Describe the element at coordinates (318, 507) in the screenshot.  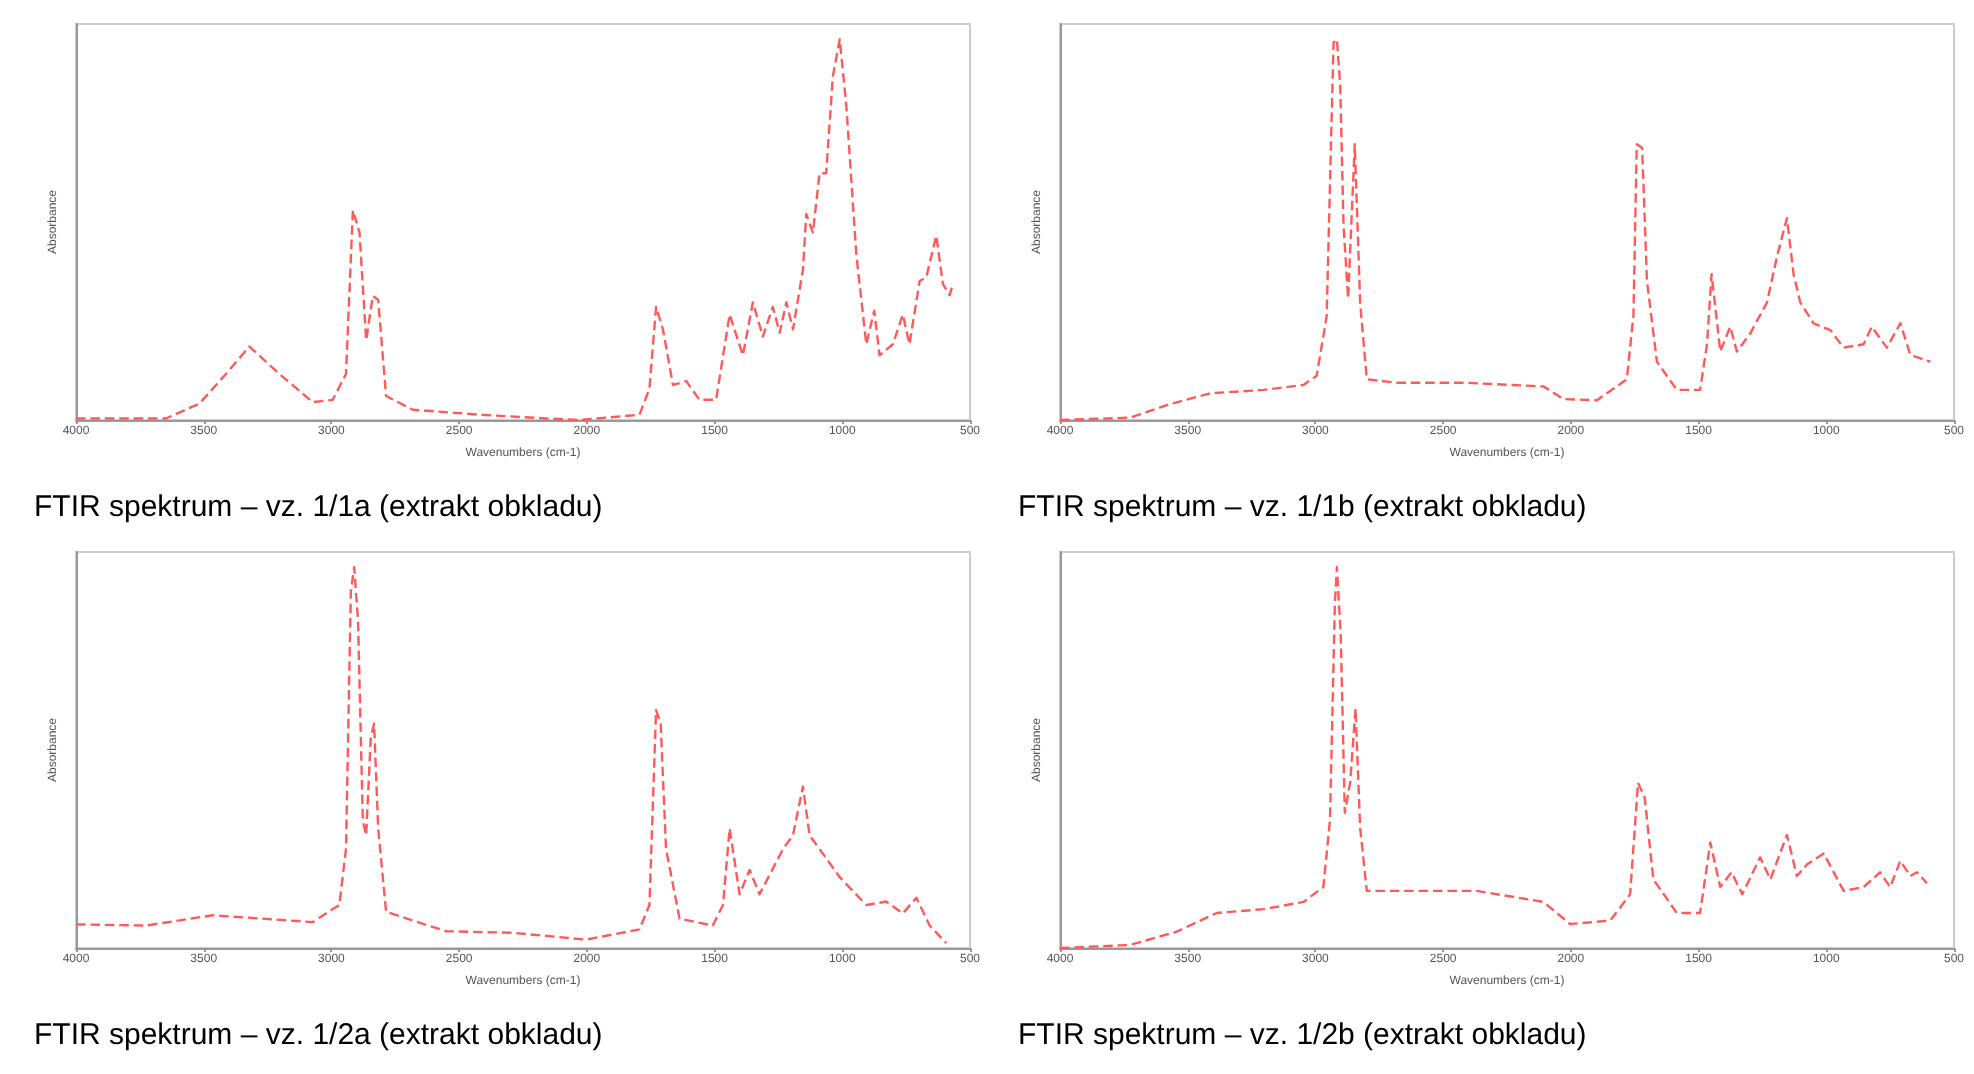
I see `text: FTIR spektrum – vz. 1/1a (extrakt obkladu)` at that location.